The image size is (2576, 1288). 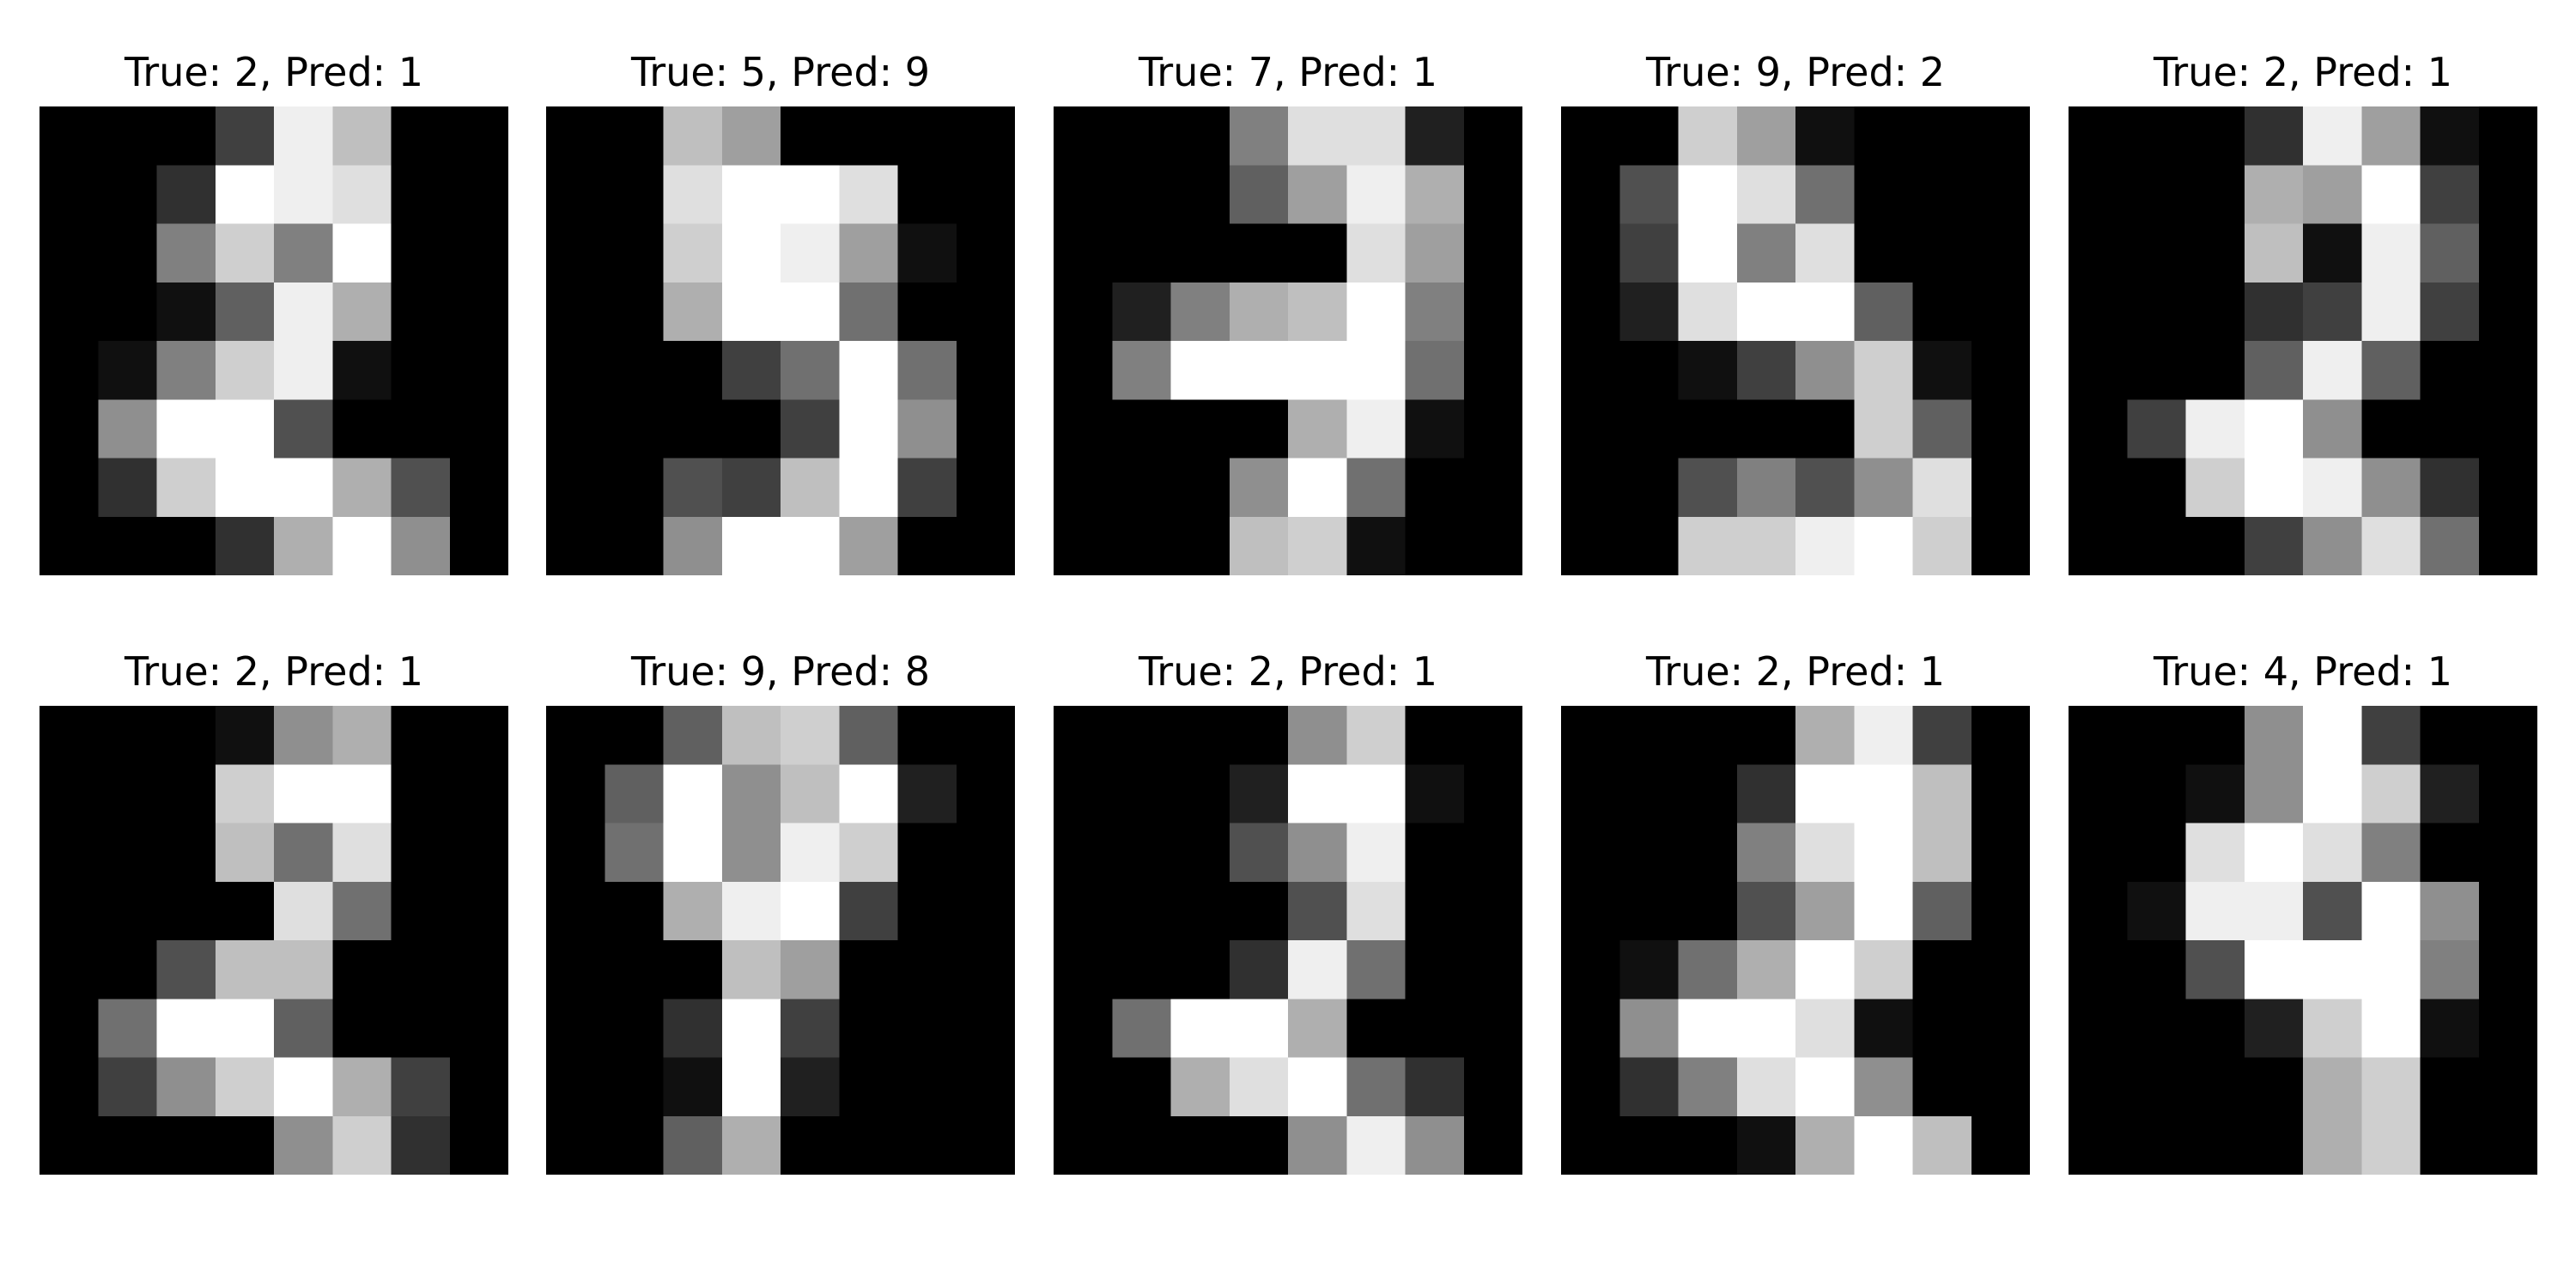 I want to click on panel-title: True: 9, Pred: 8, so click(x=781, y=671).